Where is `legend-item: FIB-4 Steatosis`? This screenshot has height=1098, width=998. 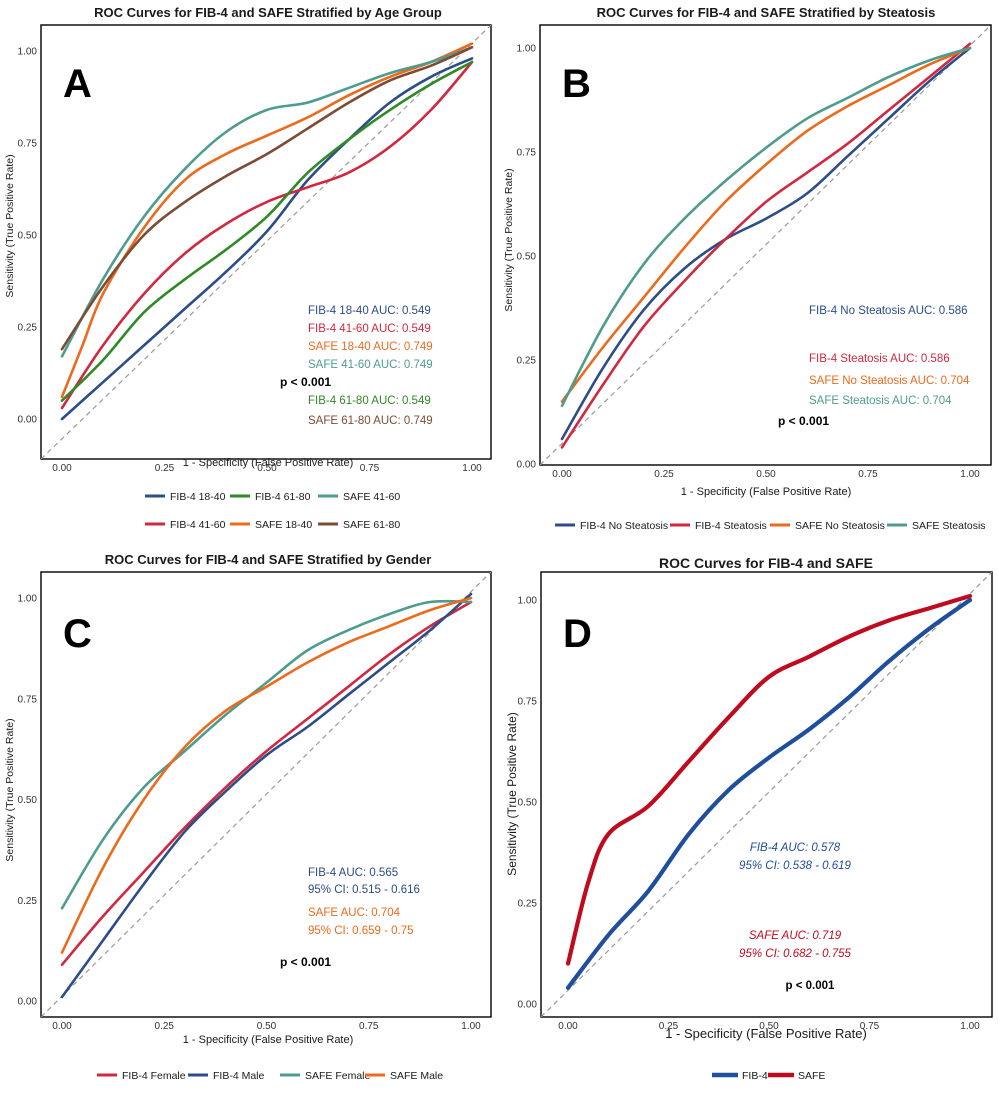 legend-item: FIB-4 Steatosis is located at coordinates (718, 526).